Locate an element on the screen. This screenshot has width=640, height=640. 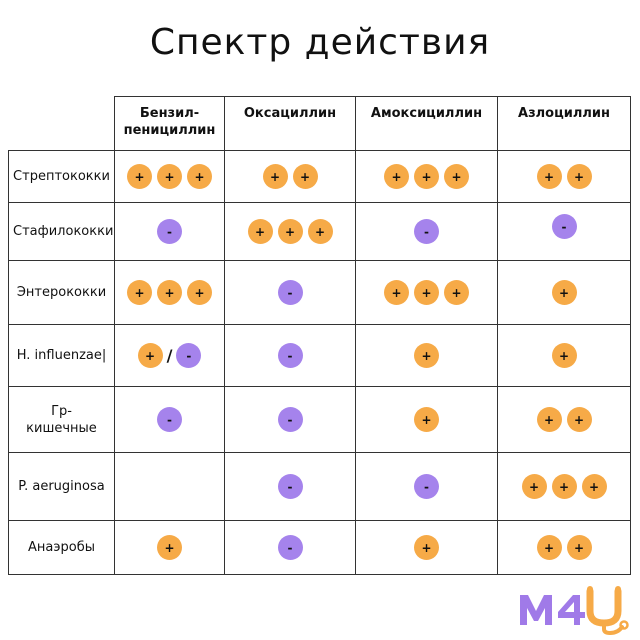
row-label: H. influenzae| is located at coordinates (61, 355).